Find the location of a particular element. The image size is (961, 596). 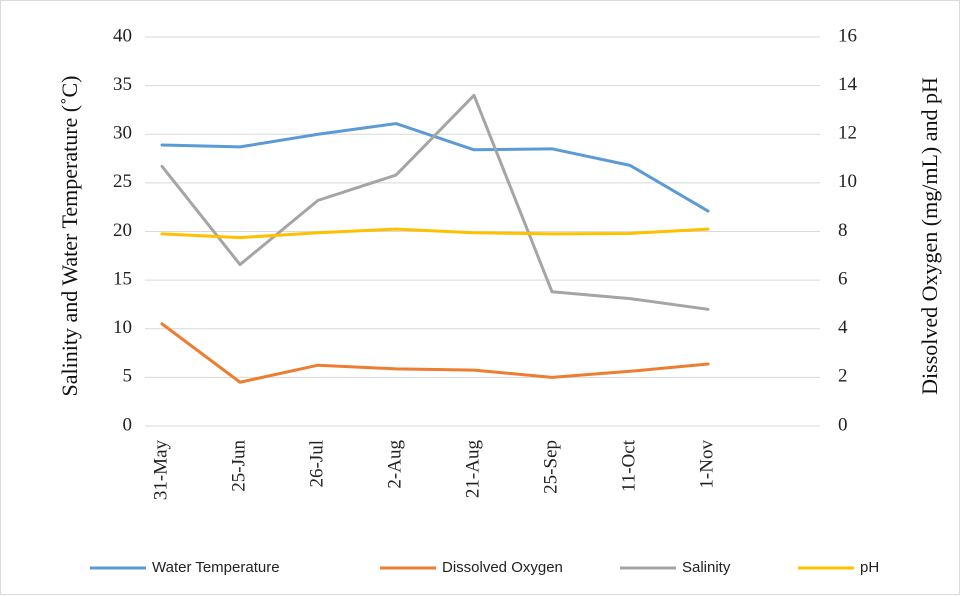

y2-tick-label: 2 is located at coordinates (843, 376).